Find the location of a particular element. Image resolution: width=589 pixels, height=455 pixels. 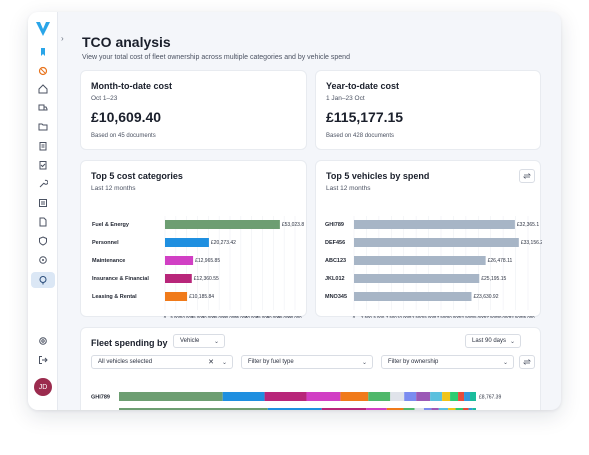

truck-icon is located at coordinates (43, 108).